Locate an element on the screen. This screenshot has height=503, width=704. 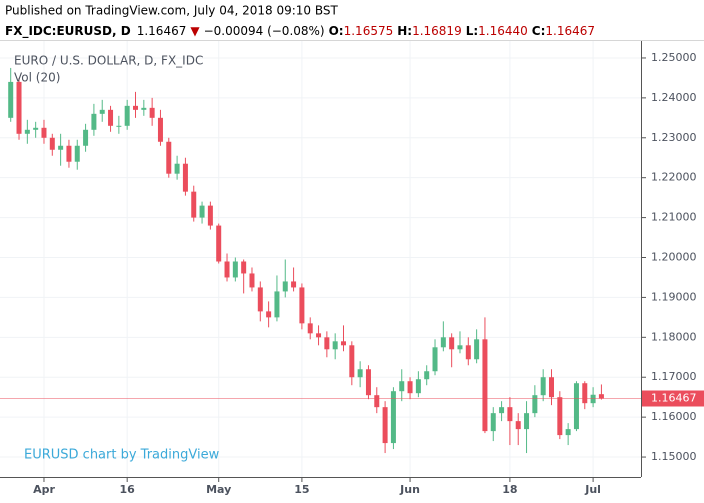
price: 1.16467 is located at coordinates (162, 31).